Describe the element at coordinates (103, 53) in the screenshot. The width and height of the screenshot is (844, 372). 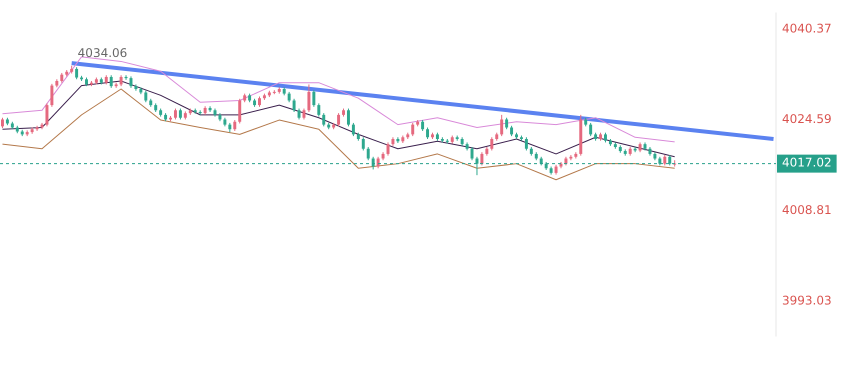
I see `annotation: 4034.06` at that location.